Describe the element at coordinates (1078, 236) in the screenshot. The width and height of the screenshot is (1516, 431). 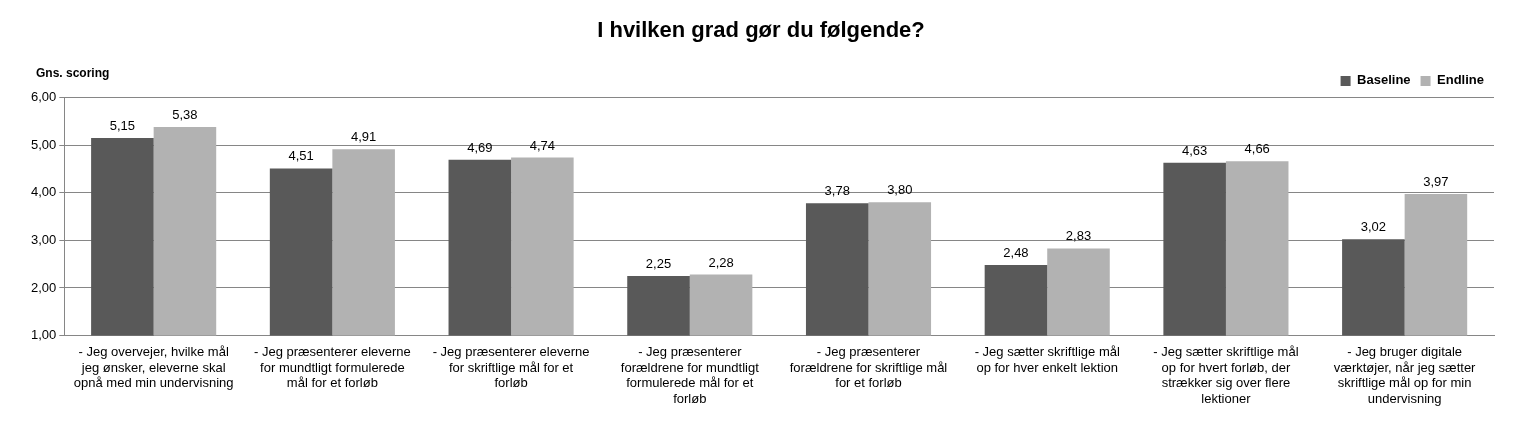
I see `data-label: 2,83` at that location.